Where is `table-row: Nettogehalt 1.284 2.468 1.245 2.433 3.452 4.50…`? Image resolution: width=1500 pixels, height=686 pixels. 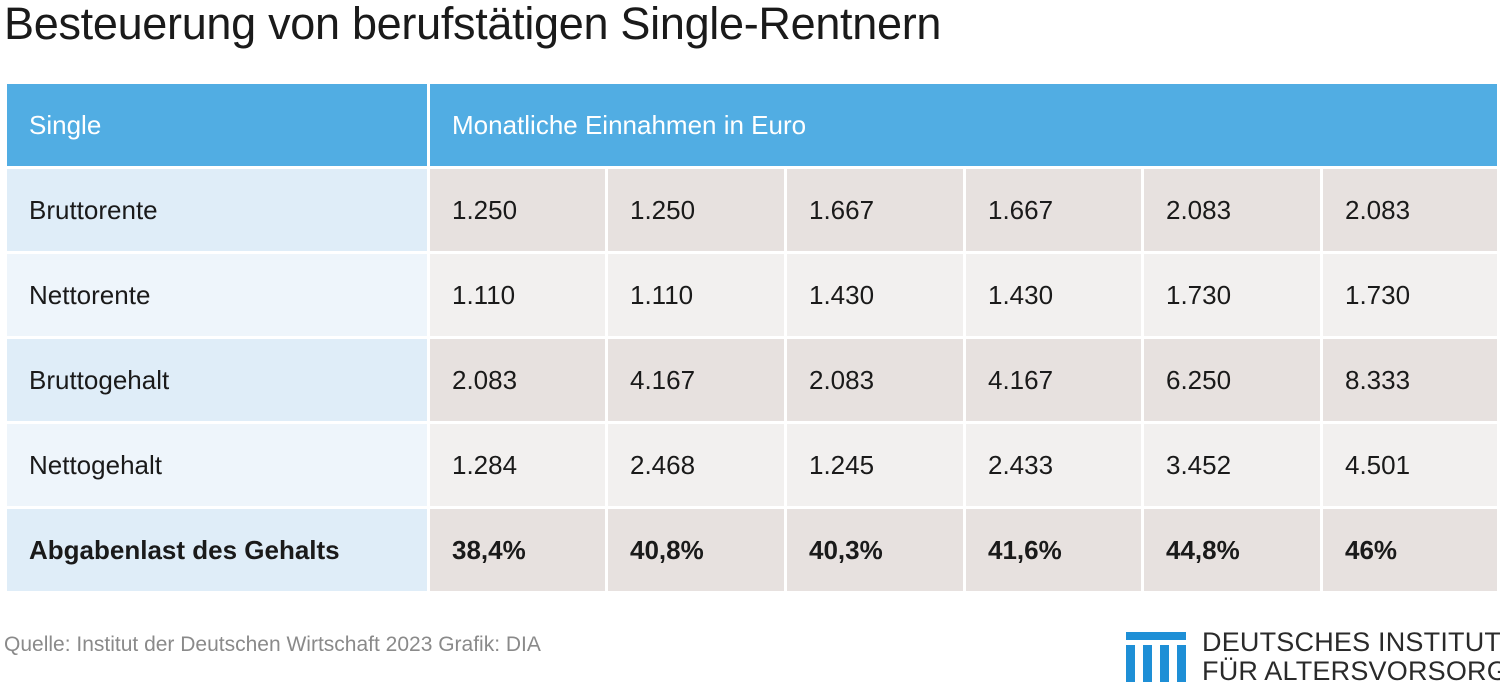 table-row: Nettogehalt 1.284 2.468 1.245 2.433 3.452 4.50… is located at coordinates (752, 465).